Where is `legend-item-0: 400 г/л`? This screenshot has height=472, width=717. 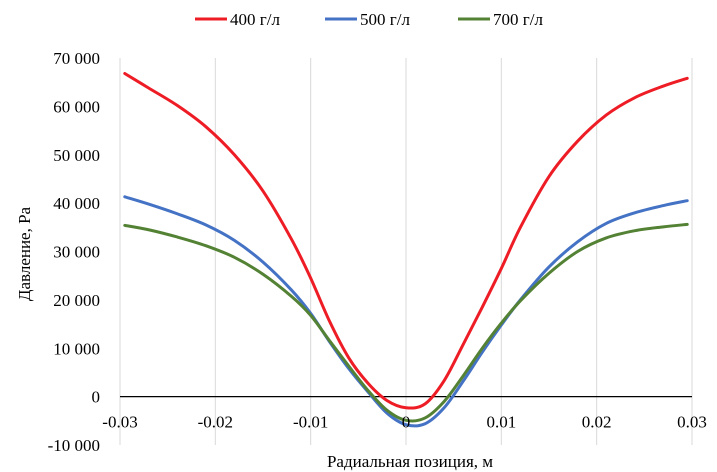 legend-item-0: 400 г/л is located at coordinates (237, 19).